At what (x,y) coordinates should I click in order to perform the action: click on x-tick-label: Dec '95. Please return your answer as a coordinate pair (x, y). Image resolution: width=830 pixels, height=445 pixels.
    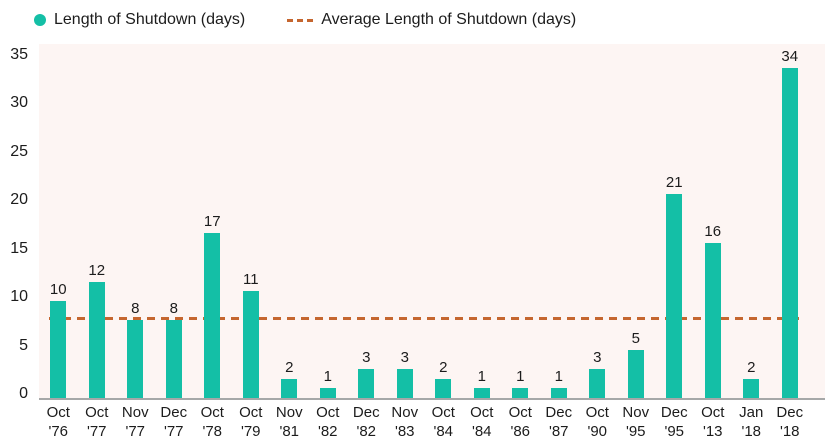
    Looking at the image, I should click on (674, 422).